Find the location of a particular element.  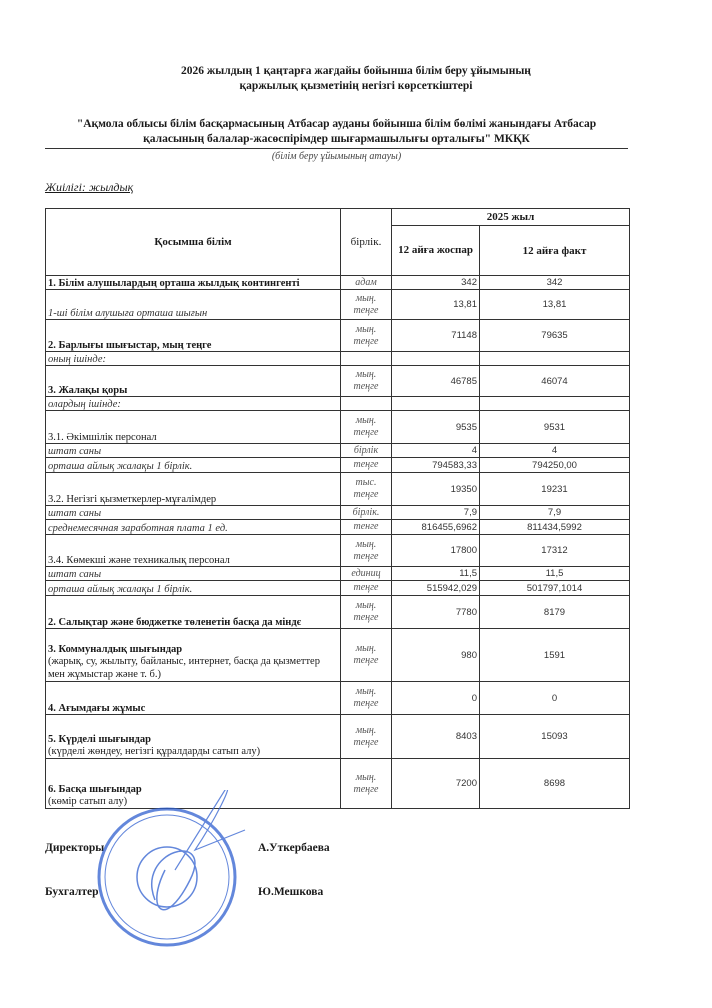

row-plan-value: 342 is located at coordinates (435, 282).